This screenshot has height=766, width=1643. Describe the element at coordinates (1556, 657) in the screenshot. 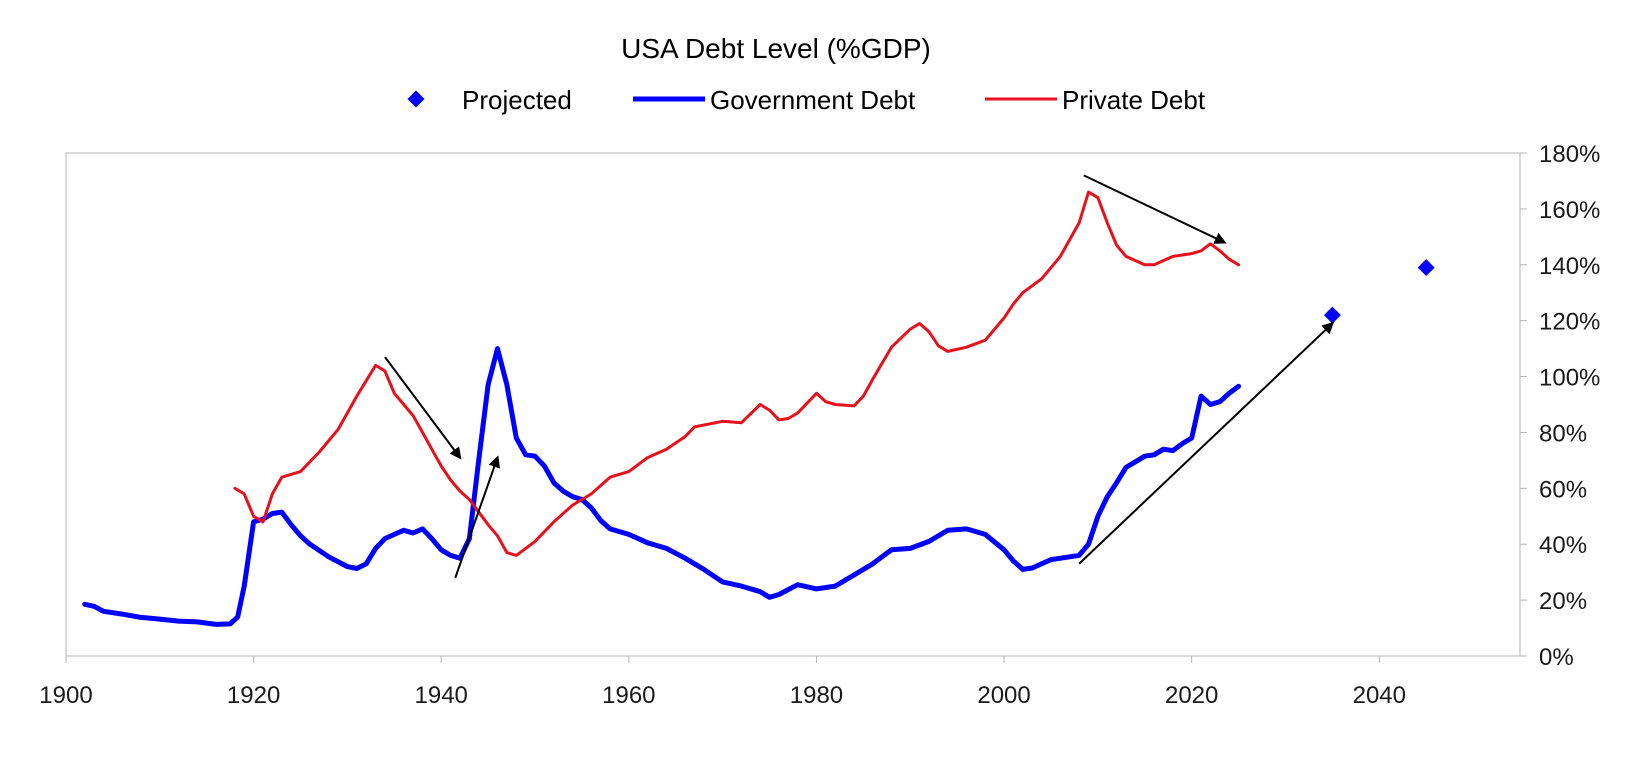

I see `y-tick-label: 0%` at that location.